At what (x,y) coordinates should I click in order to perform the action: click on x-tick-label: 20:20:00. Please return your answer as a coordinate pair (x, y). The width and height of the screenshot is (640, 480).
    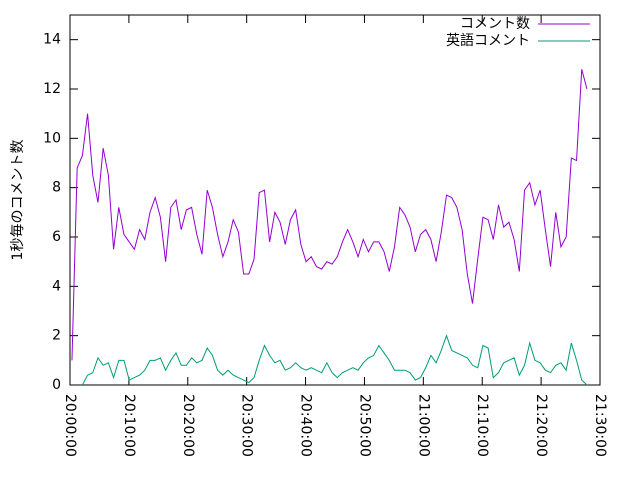
    Looking at the image, I should click on (188, 425).